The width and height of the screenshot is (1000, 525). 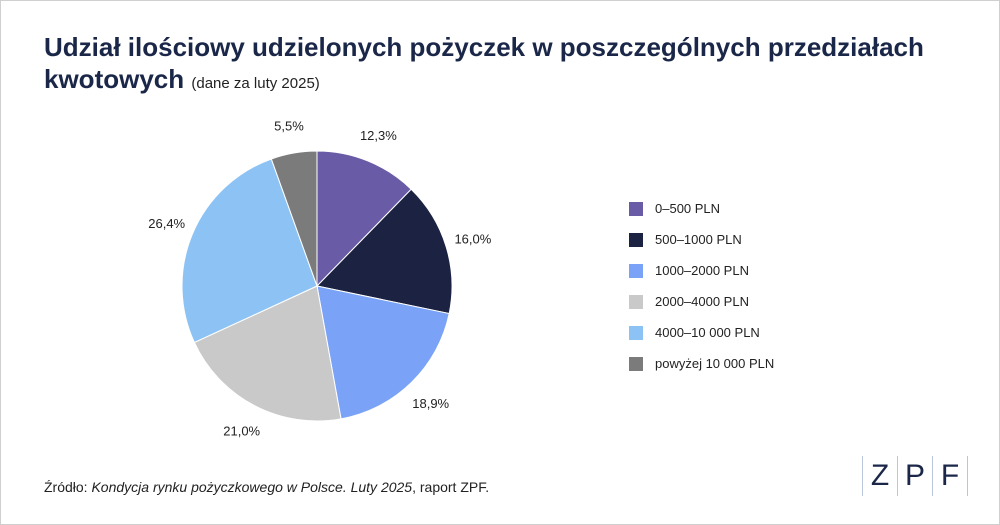 I want to click on legend-item: 0–500 PLN, so click(x=701, y=208).